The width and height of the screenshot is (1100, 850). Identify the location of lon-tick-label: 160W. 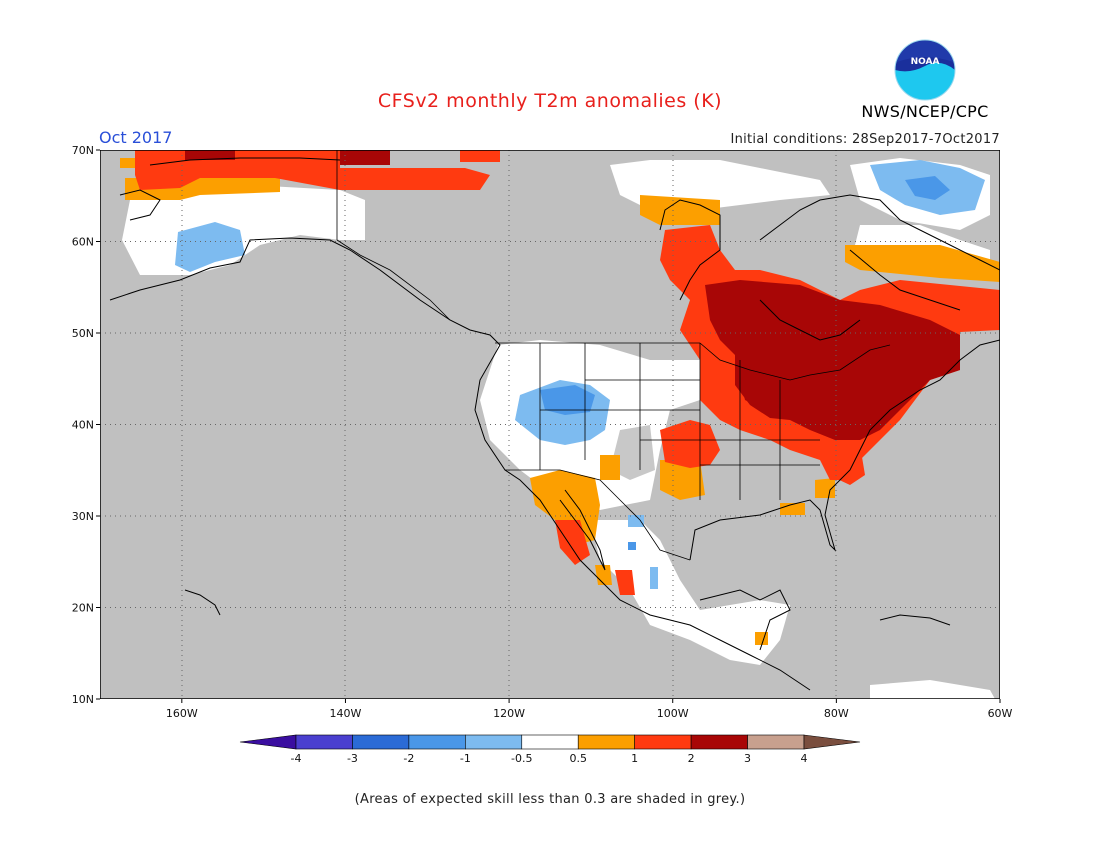
(182, 713).